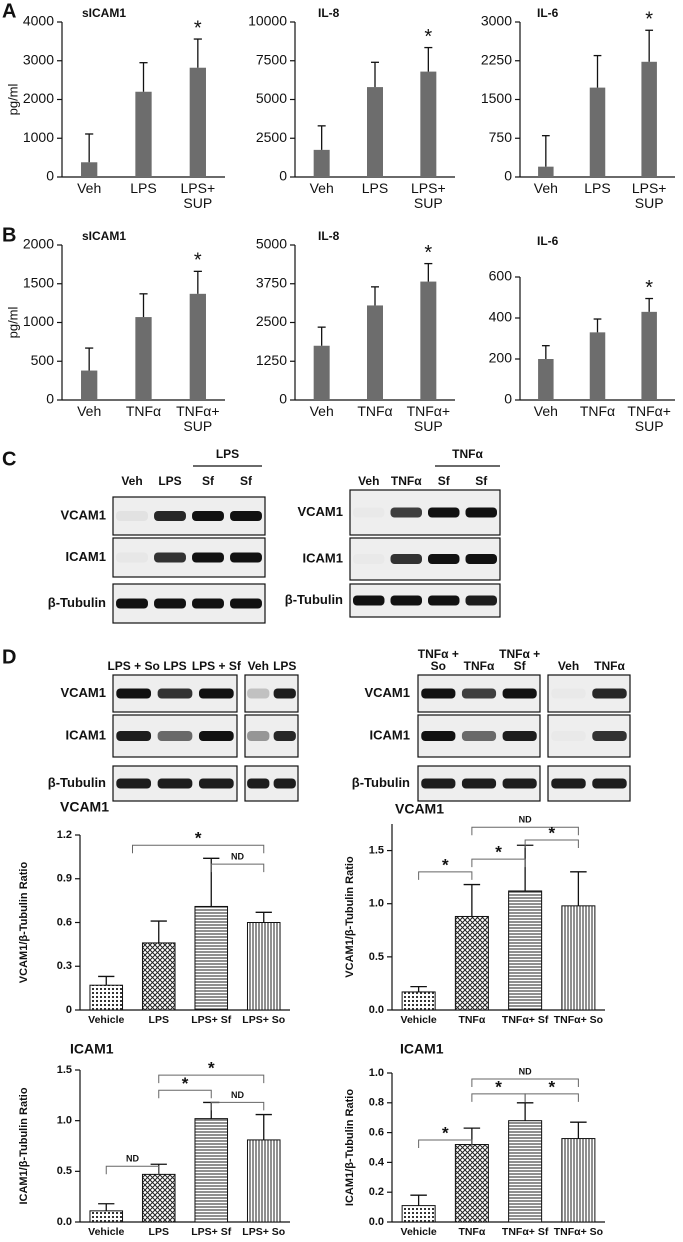 This screenshot has height=1242, width=683. What do you see at coordinates (422, 1049) in the screenshot?
I see `chart-title: ICAM1` at bounding box center [422, 1049].